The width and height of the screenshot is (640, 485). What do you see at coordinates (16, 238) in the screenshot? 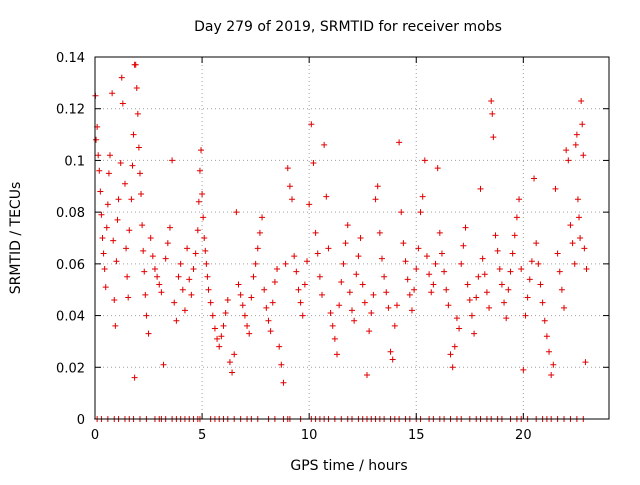
I see `y-axis-title: SRMTID / TECUs` at bounding box center [16, 238].